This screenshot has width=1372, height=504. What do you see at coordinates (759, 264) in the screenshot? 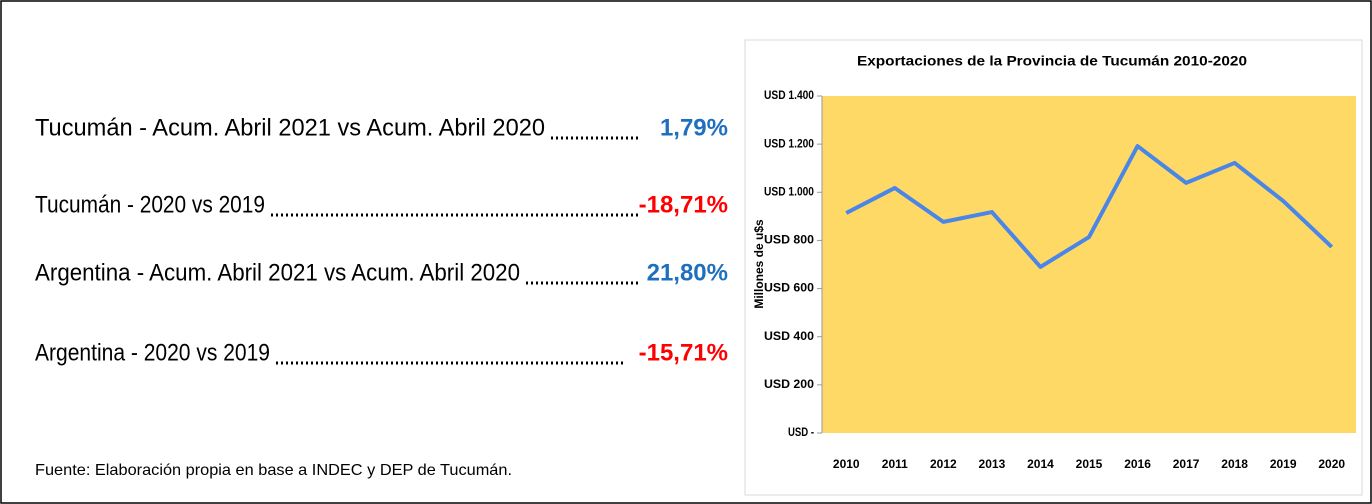
I see `y-axis-label: Millones de u$s` at bounding box center [759, 264].